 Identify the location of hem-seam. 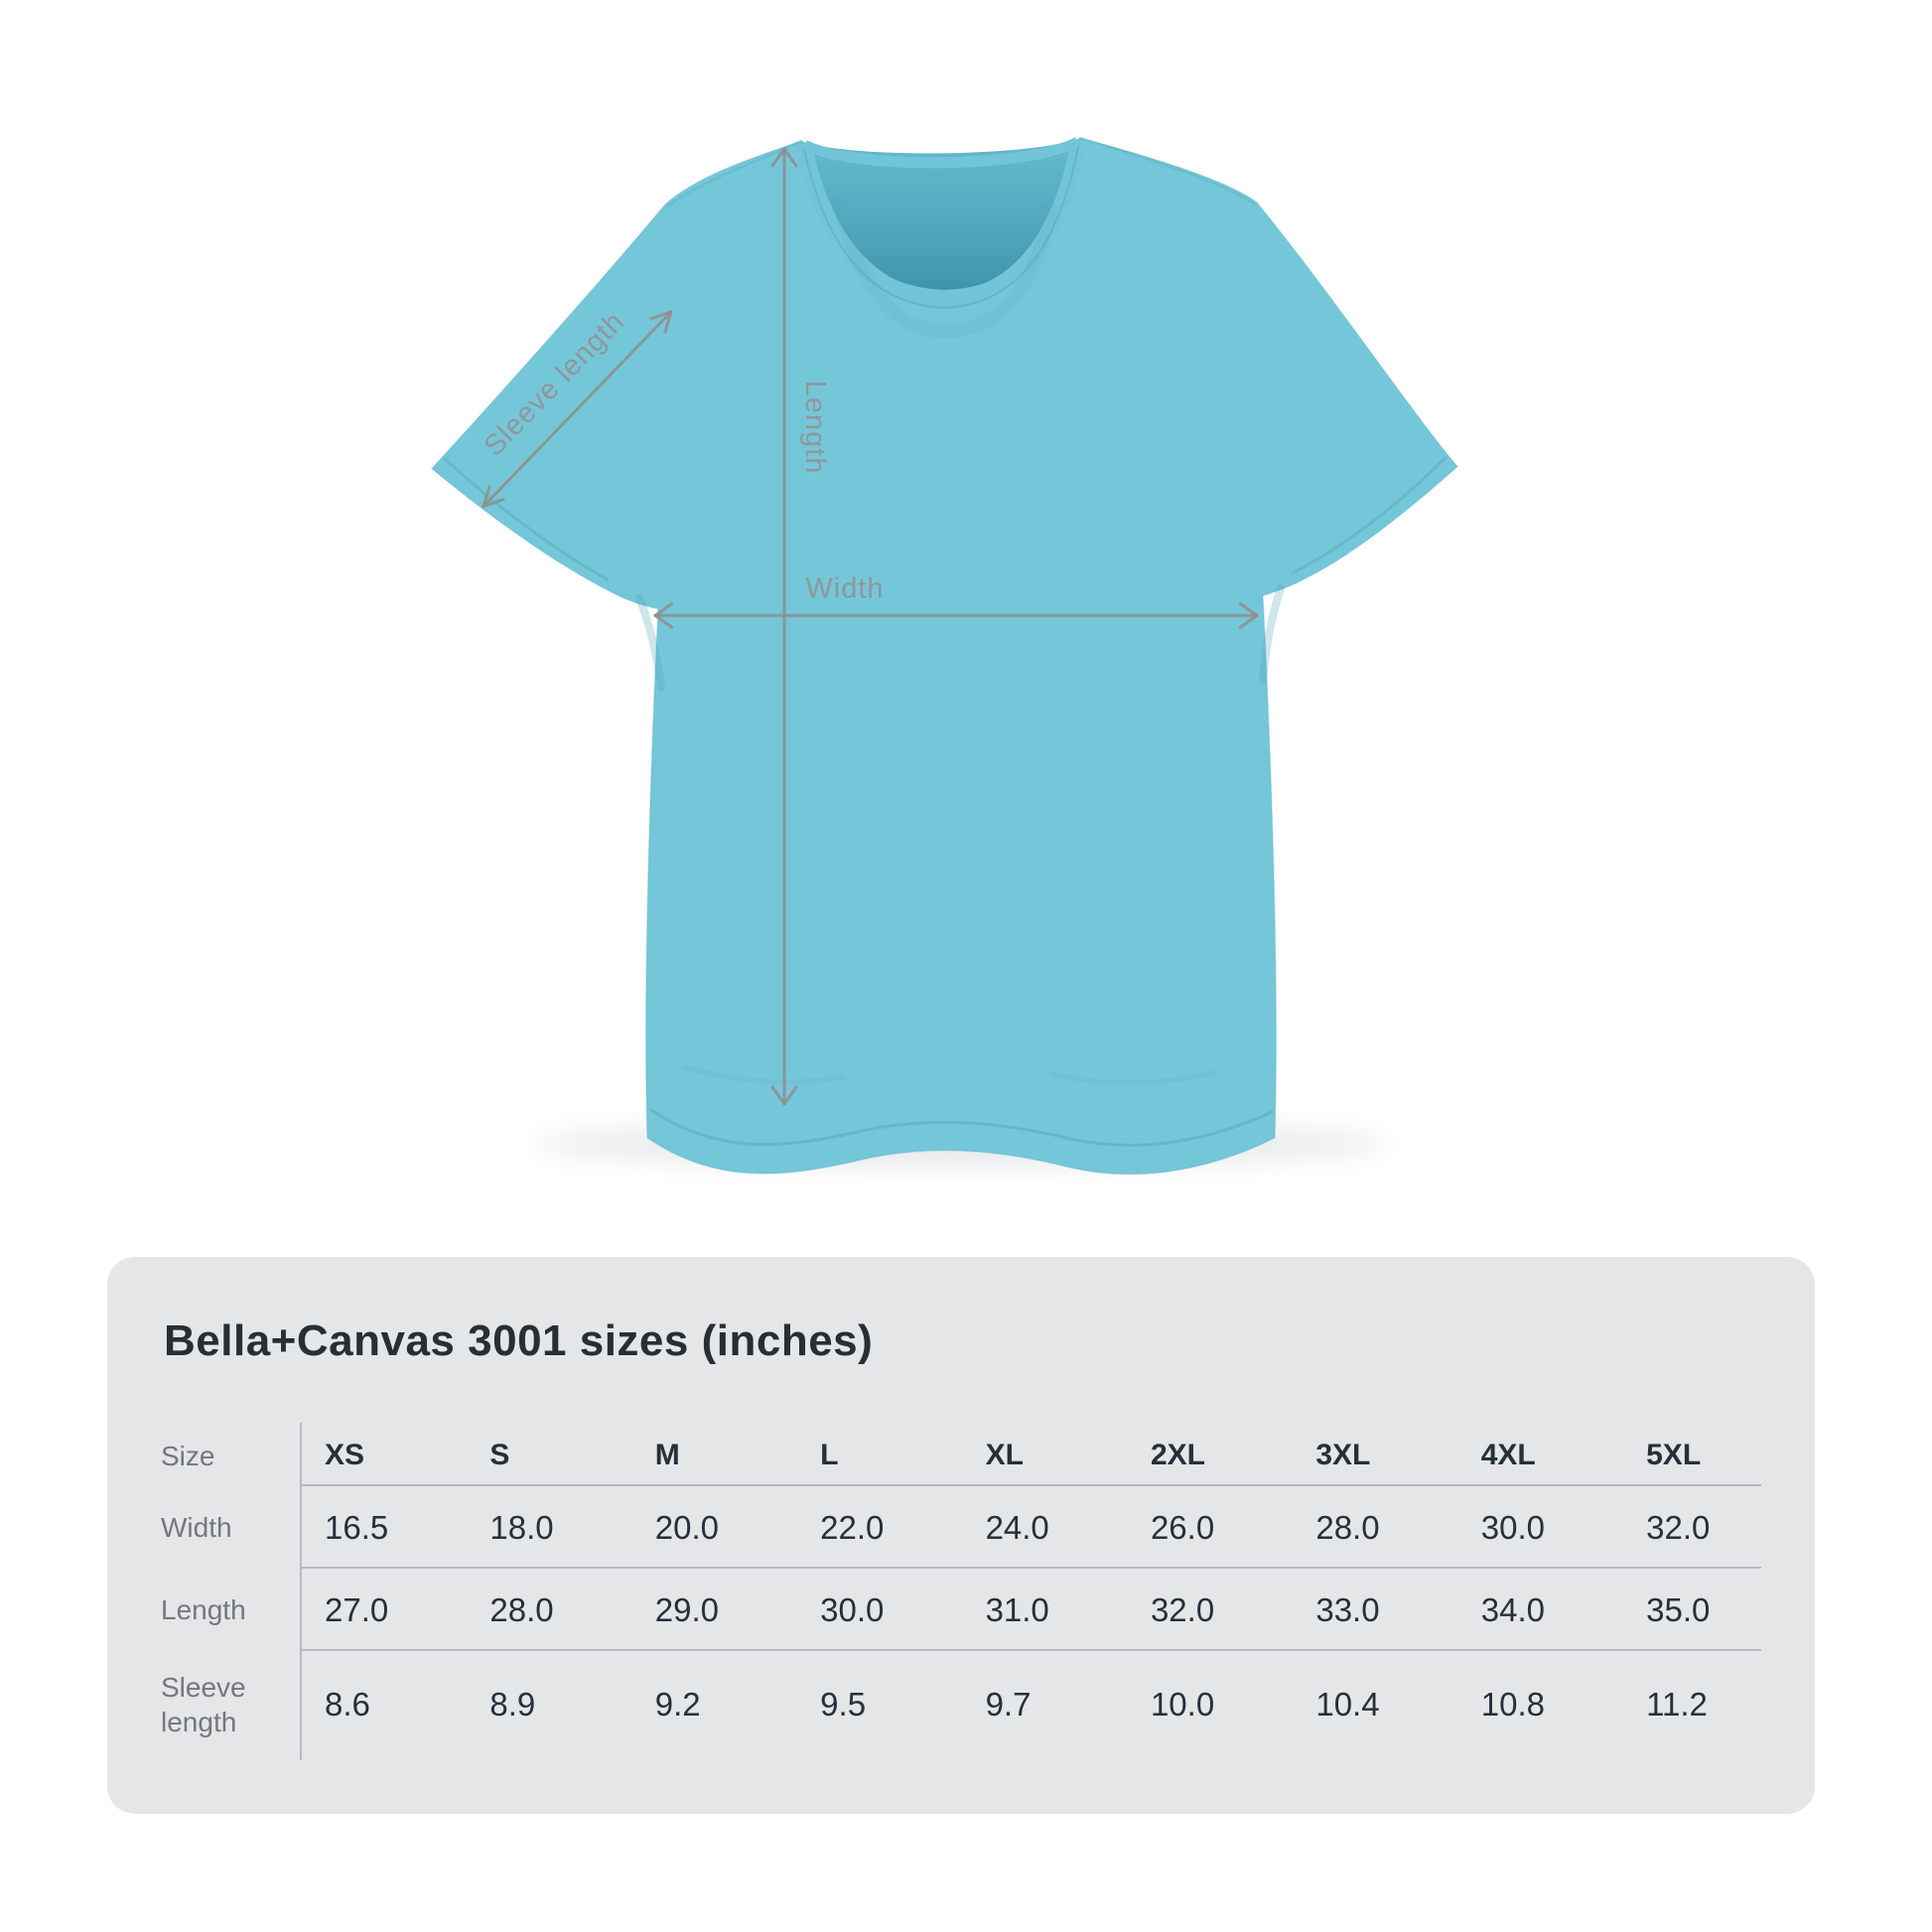
(962, 1127).